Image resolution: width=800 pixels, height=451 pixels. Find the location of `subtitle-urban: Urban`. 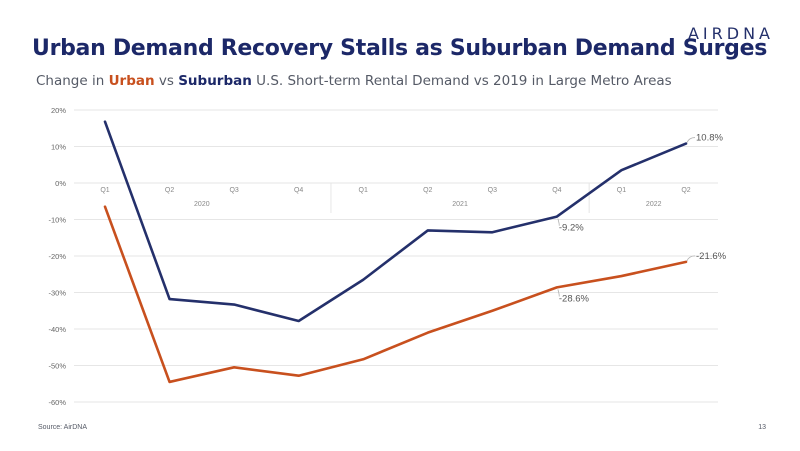

subtitle-urban: Urban is located at coordinates (131, 81).